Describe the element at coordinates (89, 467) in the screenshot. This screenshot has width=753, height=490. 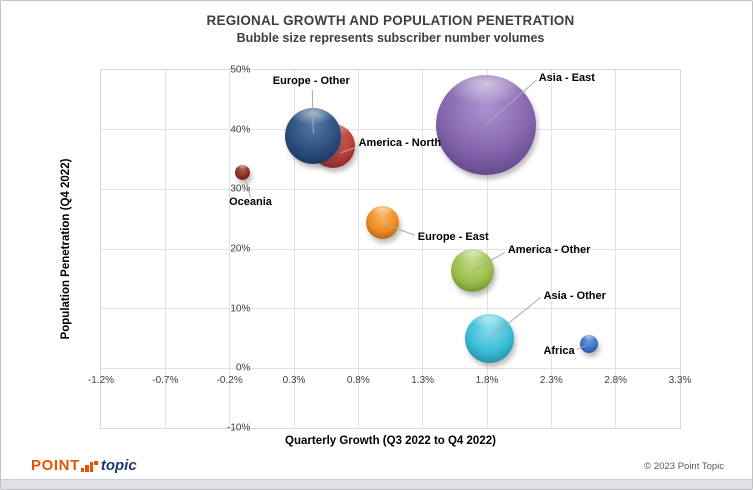
I see `logo-bars-icon` at that location.